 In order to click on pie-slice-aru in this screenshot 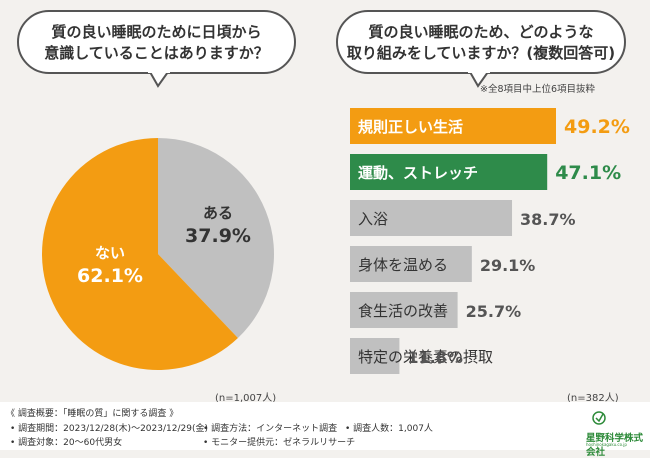, I will do `click(216, 238)`.